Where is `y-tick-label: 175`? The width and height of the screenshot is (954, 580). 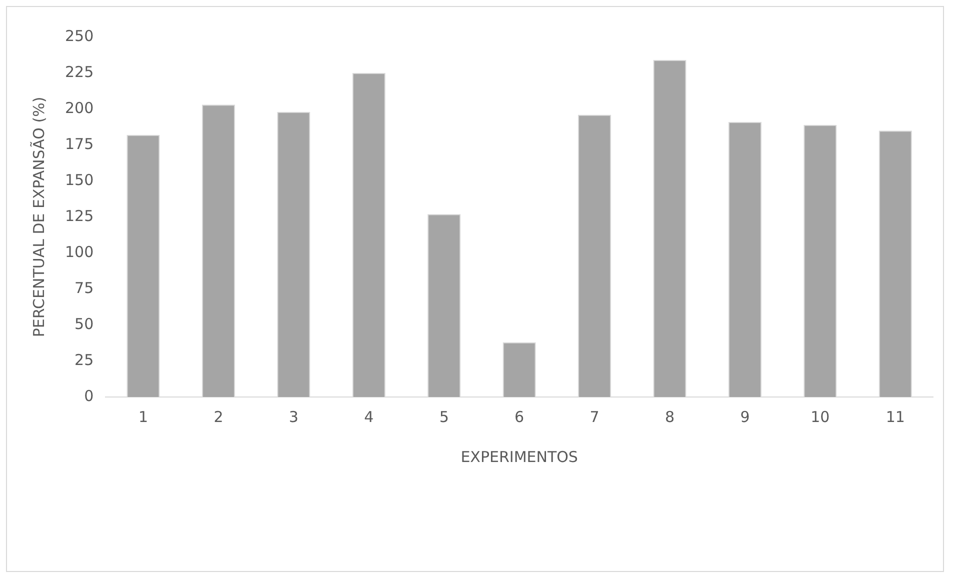
y-tick-label: 175 is located at coordinates (79, 143).